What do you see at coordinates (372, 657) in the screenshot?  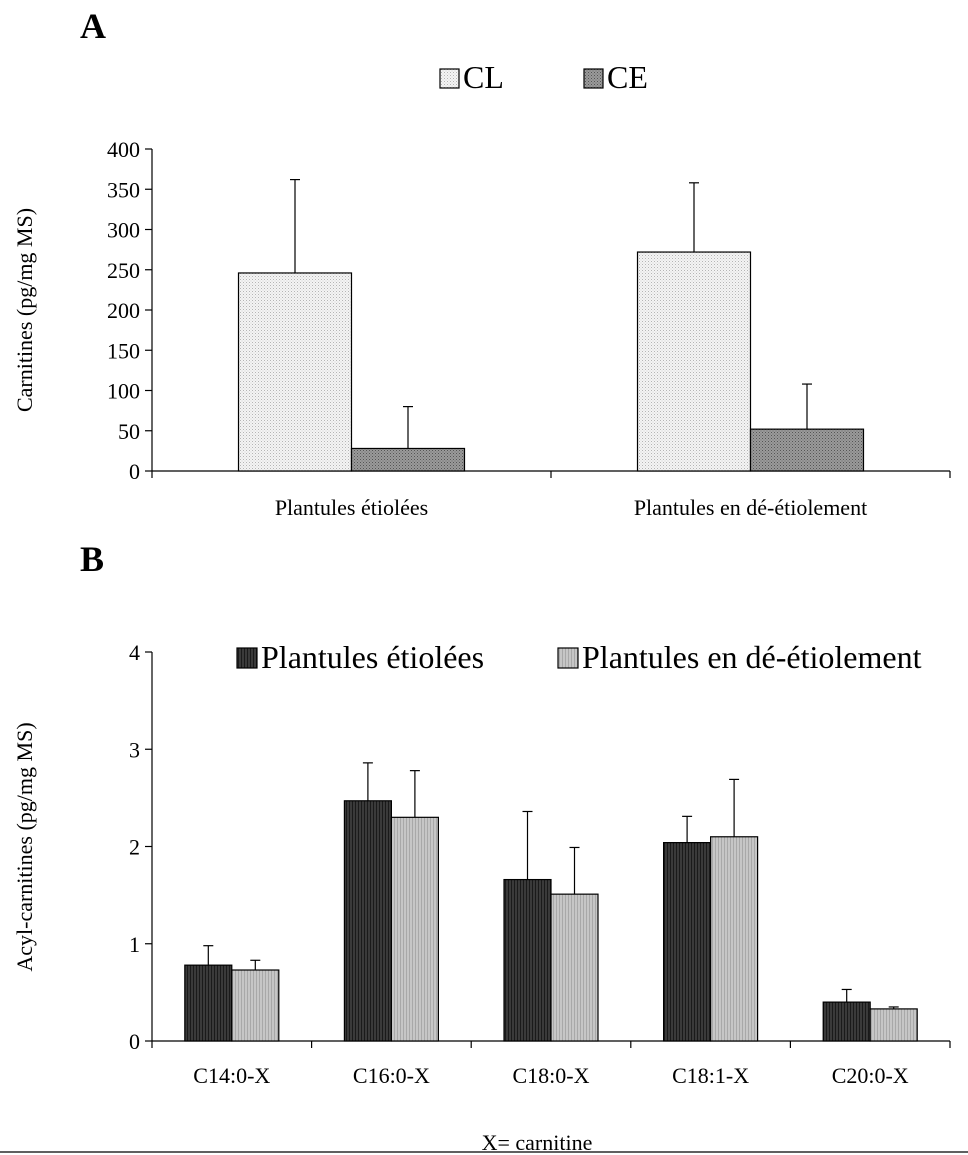 I see `legend-label: Plantules étiolées` at bounding box center [372, 657].